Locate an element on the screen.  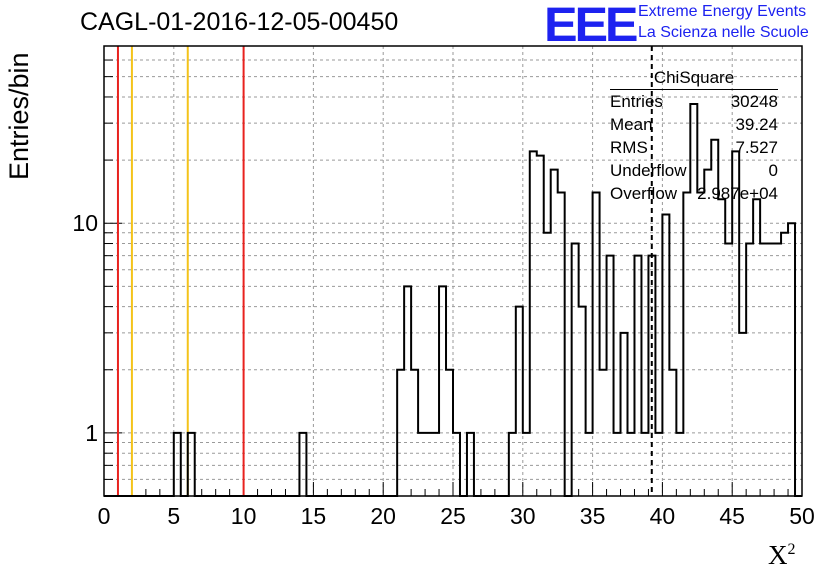
stats-row: Entries 30248 is located at coordinates (694, 101).